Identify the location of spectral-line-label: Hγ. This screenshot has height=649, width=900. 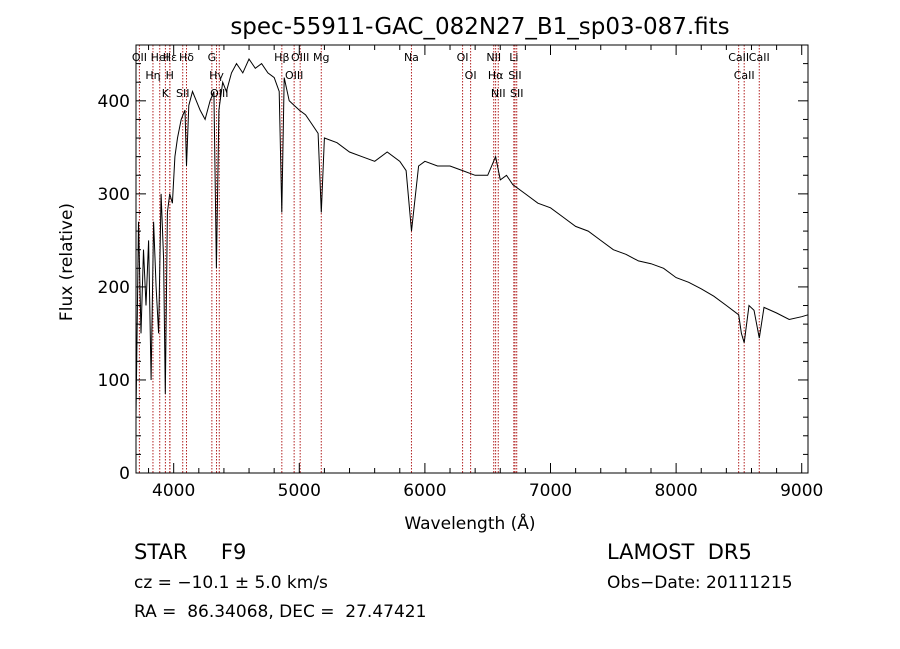
(216, 75).